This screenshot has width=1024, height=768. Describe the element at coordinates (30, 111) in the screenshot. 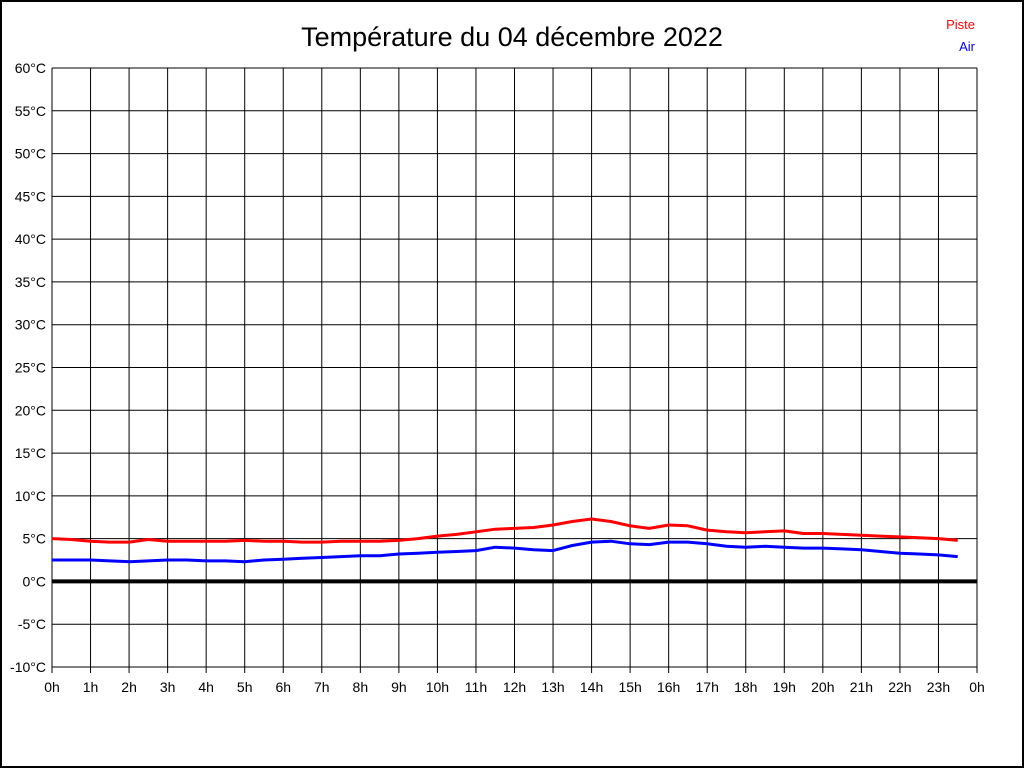

I see `y-axis-label: 55°C` at that location.